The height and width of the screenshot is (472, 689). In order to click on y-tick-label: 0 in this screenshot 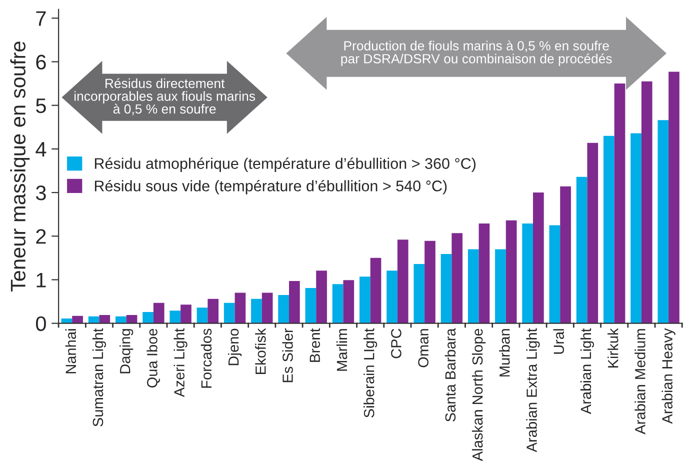, I will do `click(41, 324)`.